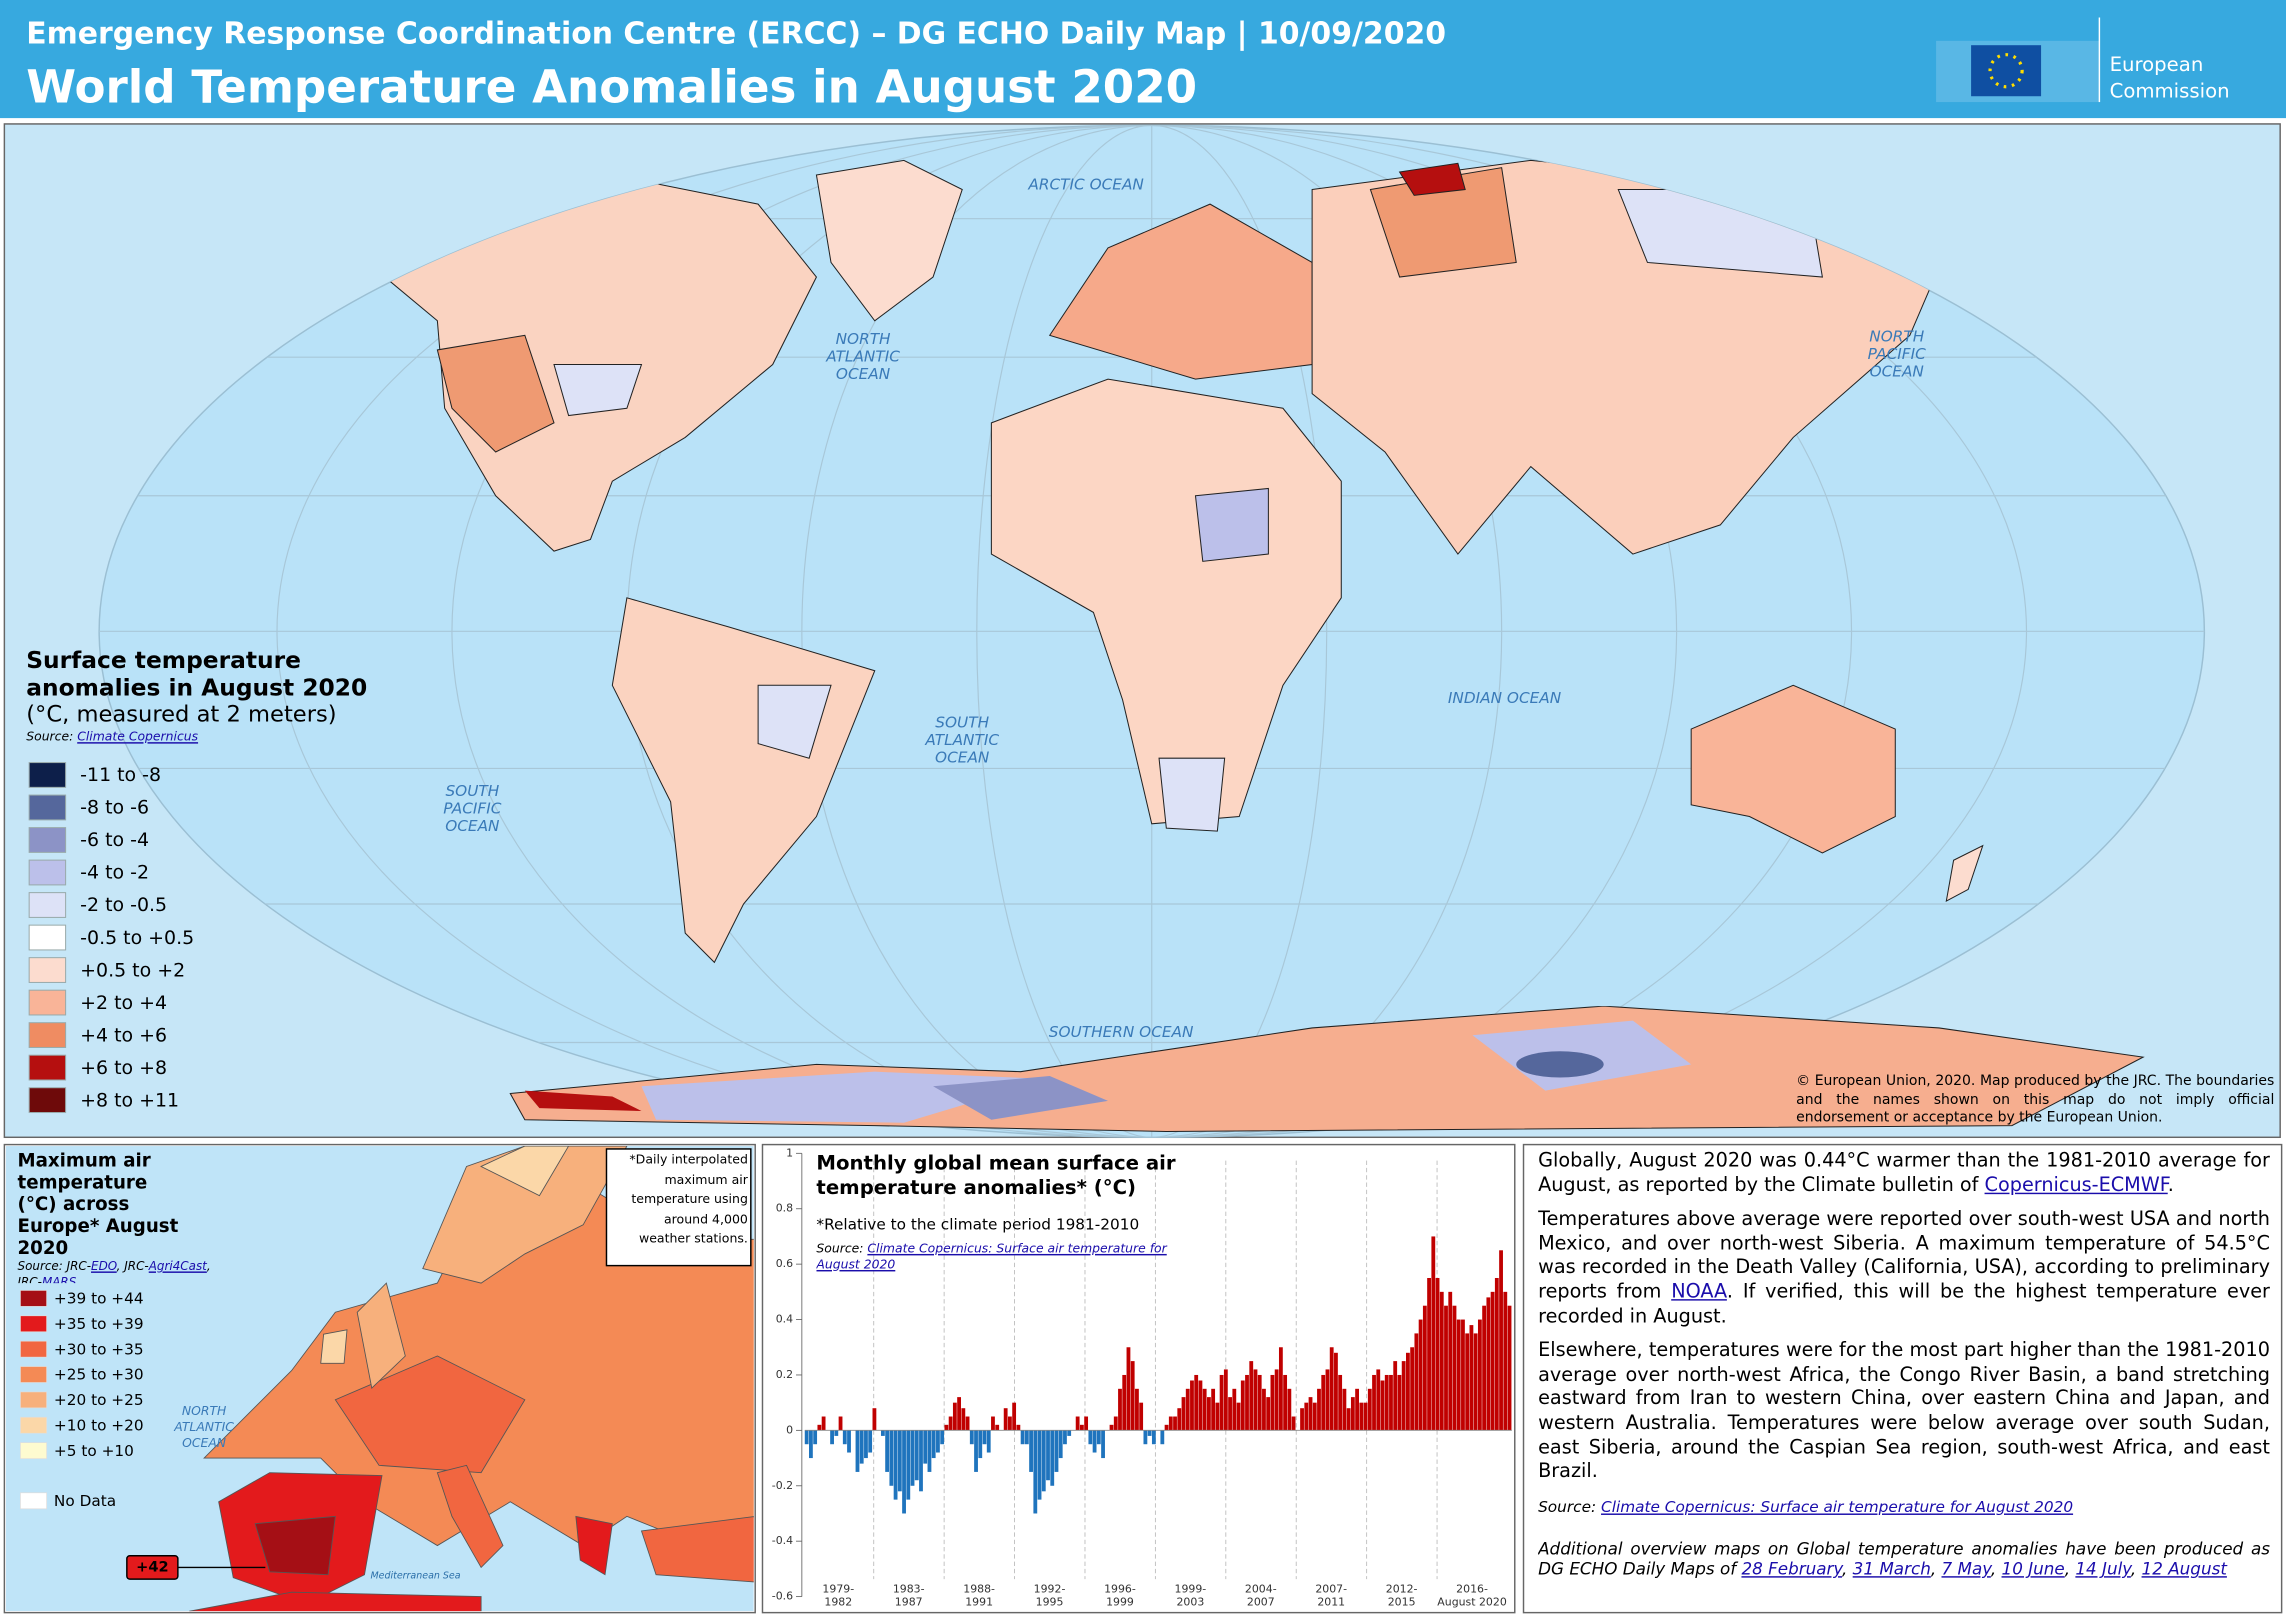  I want to click on ocean-label: NORTH, so click(204, 1410).